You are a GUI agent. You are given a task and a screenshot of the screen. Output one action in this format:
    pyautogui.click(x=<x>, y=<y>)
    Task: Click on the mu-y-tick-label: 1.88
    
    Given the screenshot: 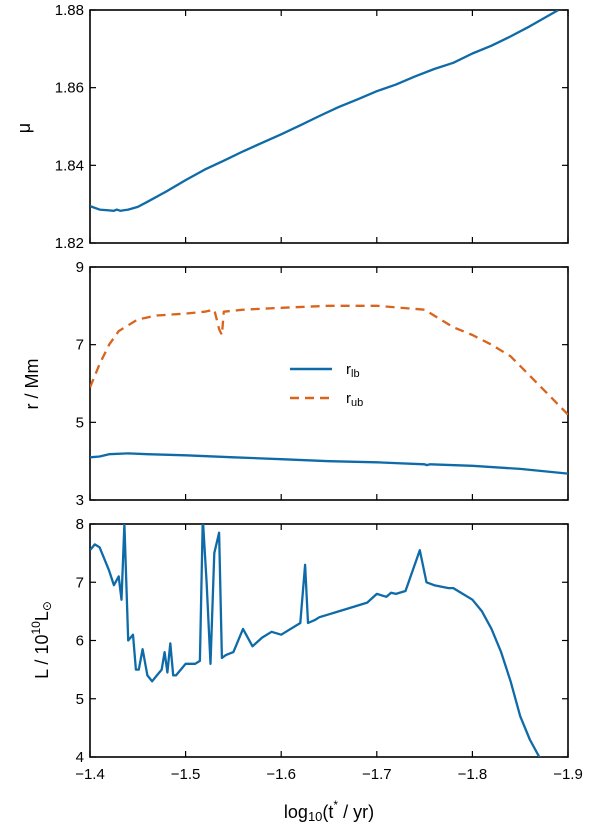 What is the action you would take?
    pyautogui.click(x=69, y=10)
    